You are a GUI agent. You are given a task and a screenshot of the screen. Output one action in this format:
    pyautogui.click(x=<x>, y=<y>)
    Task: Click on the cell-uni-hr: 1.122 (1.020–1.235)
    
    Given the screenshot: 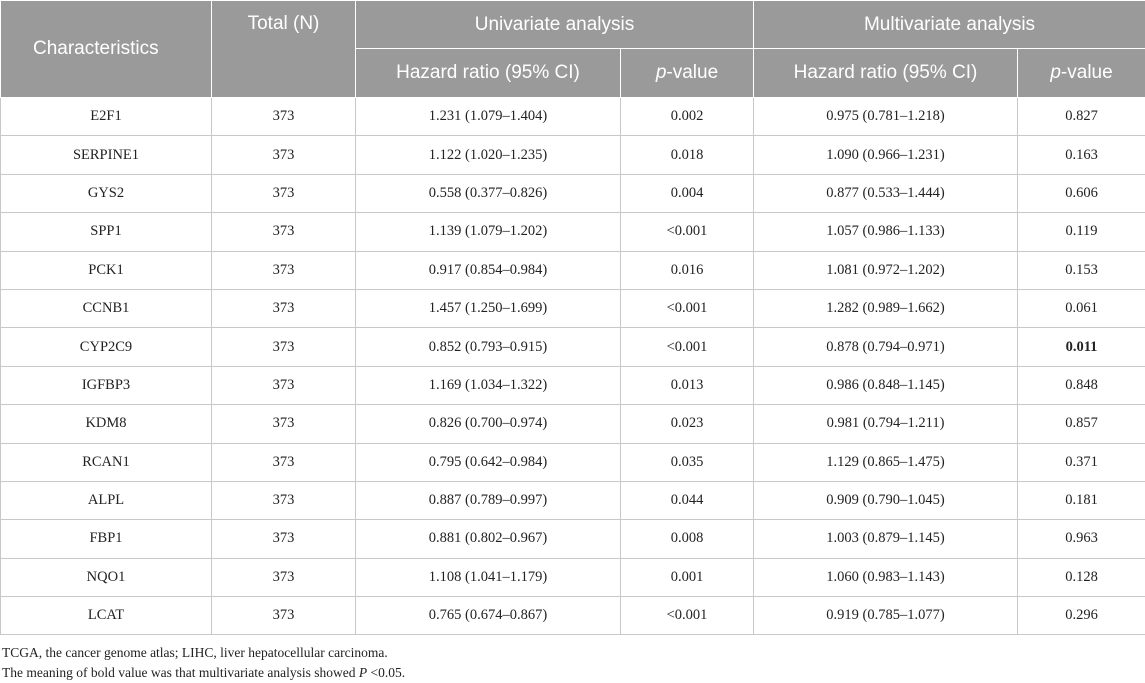 What is the action you would take?
    pyautogui.click(x=488, y=155)
    